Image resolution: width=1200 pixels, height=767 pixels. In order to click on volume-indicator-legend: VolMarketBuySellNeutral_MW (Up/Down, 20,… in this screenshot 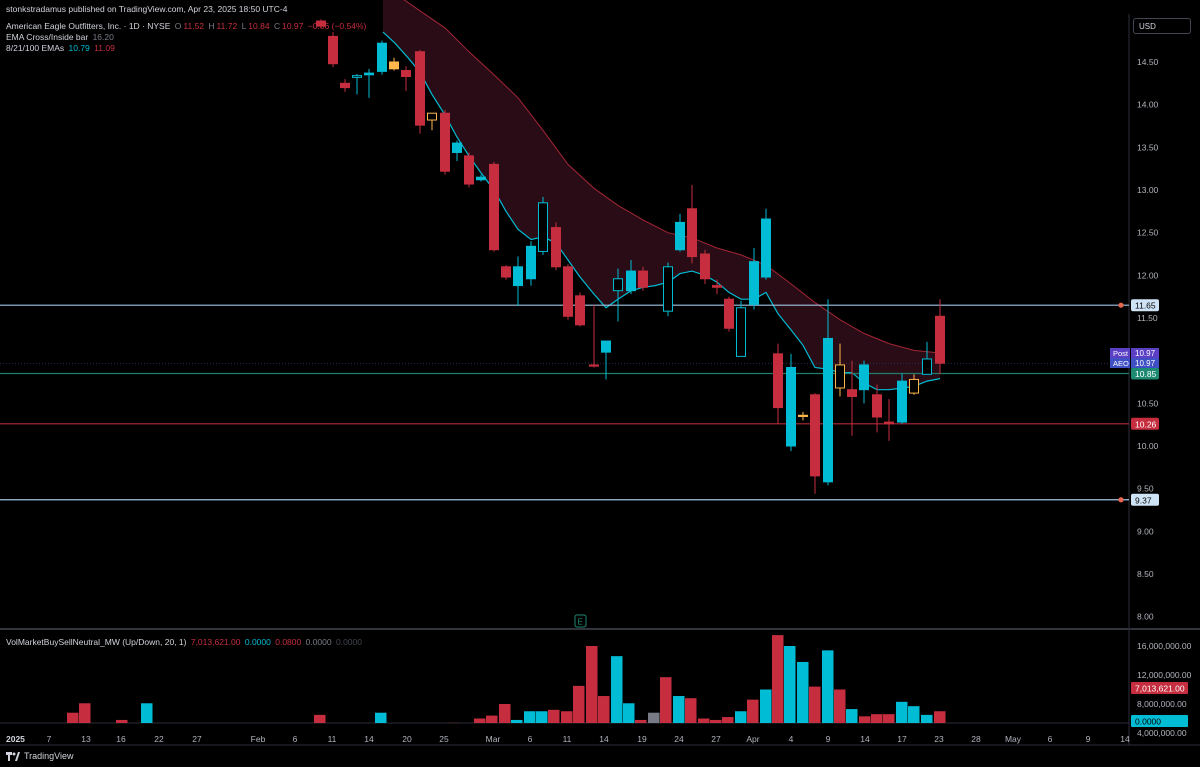, I will do `click(185, 642)`.